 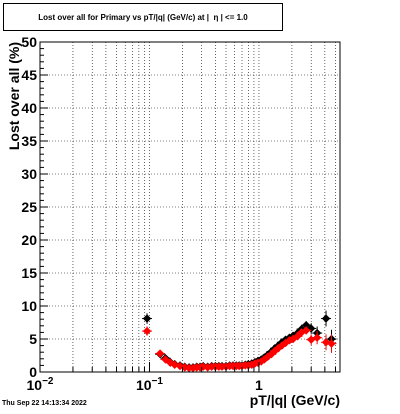 What do you see at coordinates (29, 174) in the screenshot?
I see `y-tick-label: 30` at bounding box center [29, 174].